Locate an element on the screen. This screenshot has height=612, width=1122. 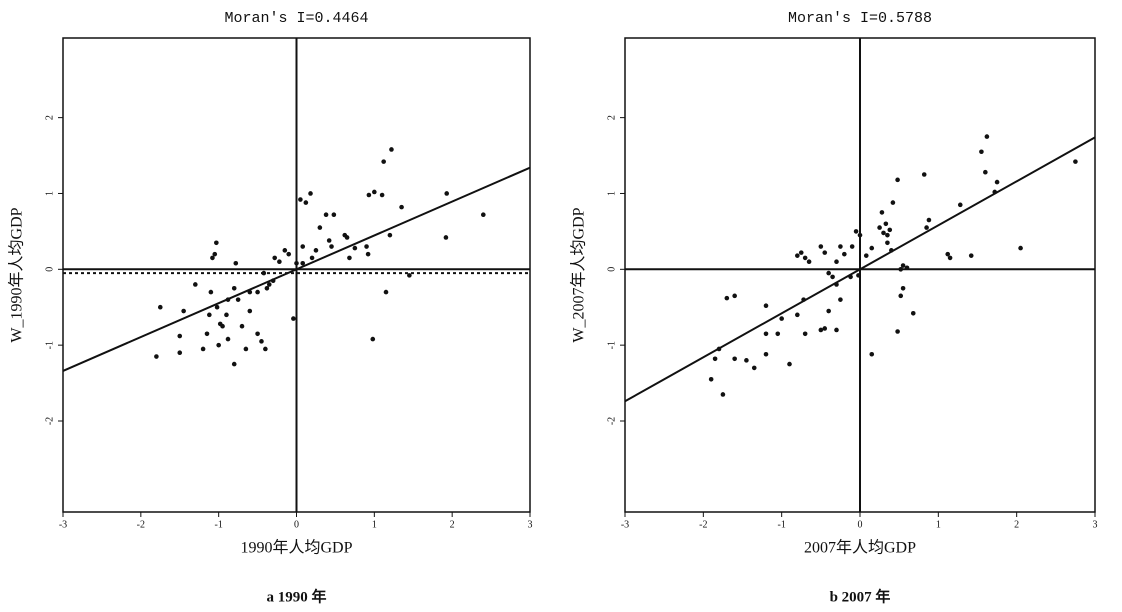
y-tick-label: -2 is located at coordinates (49, 421).